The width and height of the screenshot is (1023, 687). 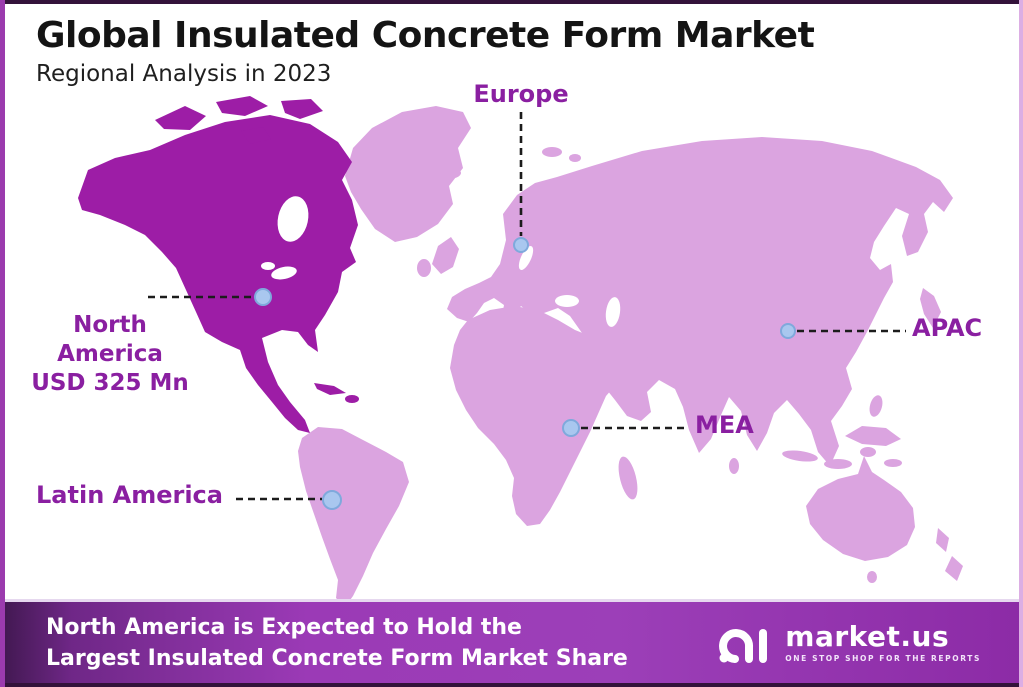 What do you see at coordinates (284, 627) in the screenshot?
I see `banner-headline-line1: North America is Expected to Hold the` at bounding box center [284, 627].